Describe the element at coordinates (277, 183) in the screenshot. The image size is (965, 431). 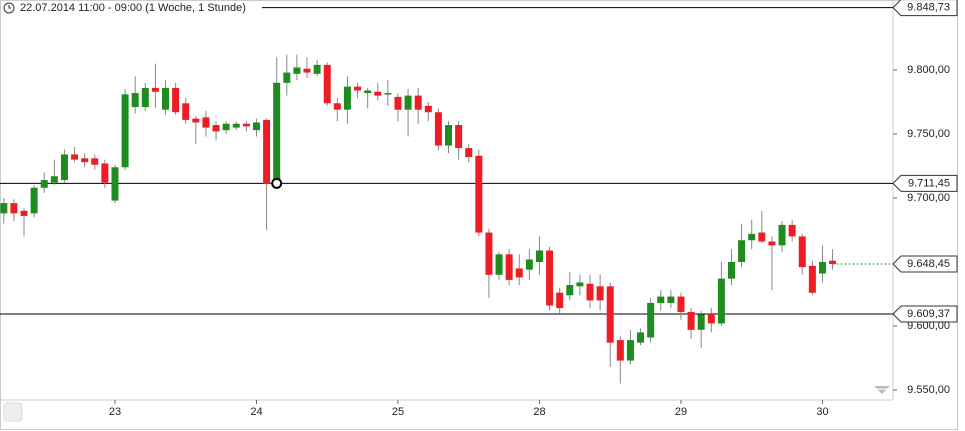
I see `level-marker` at that location.